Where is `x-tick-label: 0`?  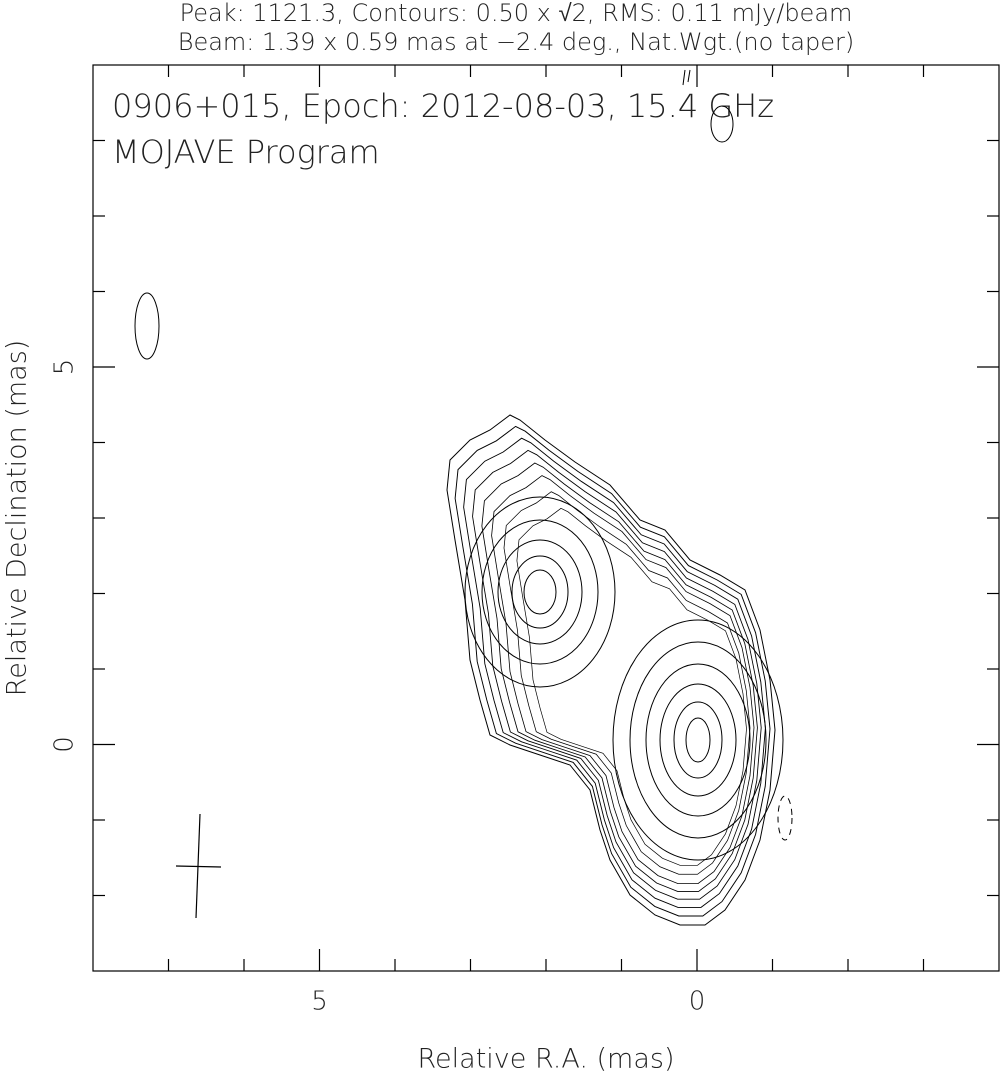
x-tick-label: 0 is located at coordinates (697, 1002).